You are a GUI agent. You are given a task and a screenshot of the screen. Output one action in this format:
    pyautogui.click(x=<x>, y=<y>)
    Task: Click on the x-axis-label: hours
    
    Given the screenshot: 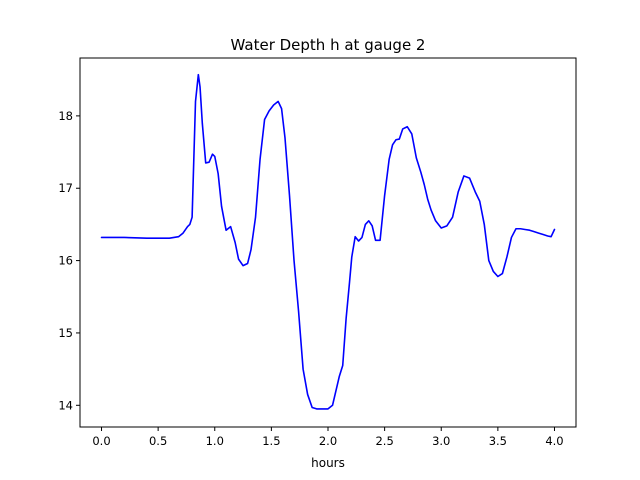 What is the action you would take?
    pyautogui.click(x=328, y=463)
    